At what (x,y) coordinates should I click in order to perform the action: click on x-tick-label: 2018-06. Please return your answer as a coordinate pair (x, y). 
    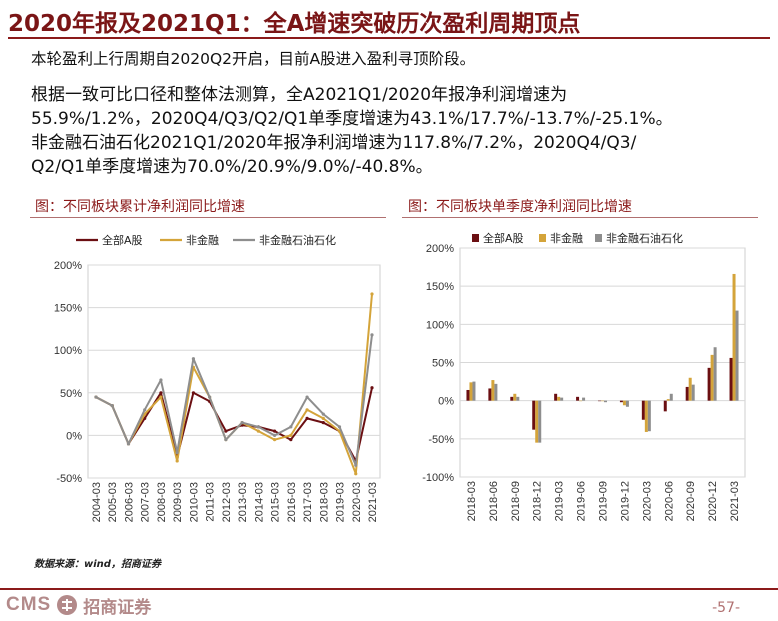
    Looking at the image, I should click on (494, 501).